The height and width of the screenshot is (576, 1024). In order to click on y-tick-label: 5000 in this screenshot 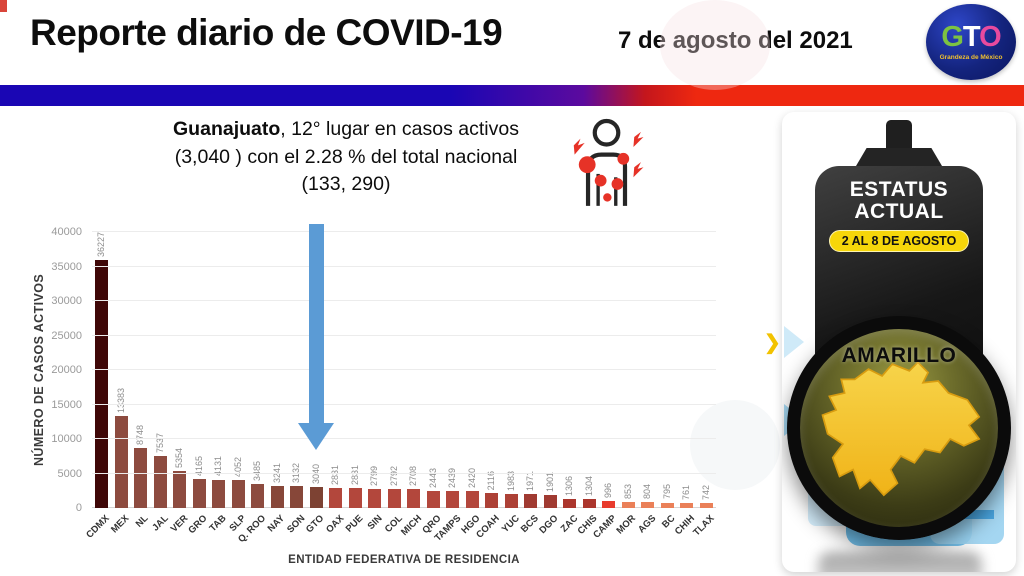, I will do `click(69, 473)`.